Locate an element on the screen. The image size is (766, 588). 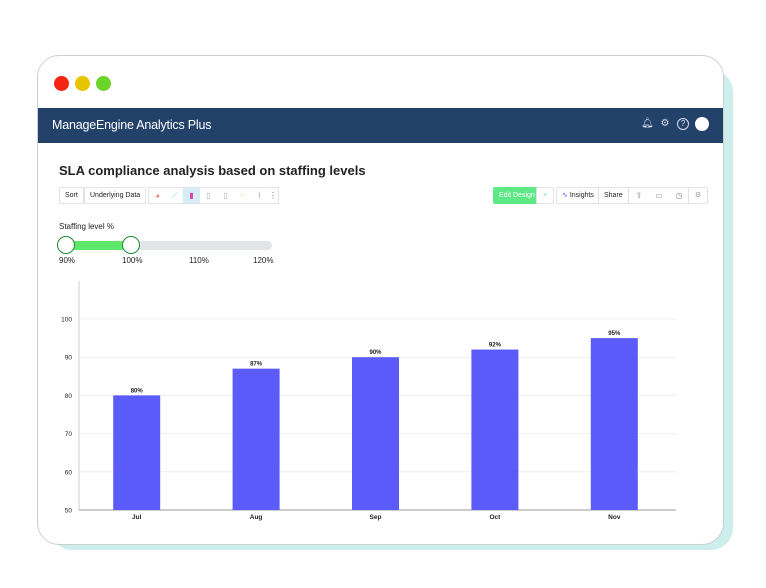
pie-chart-icon: ◕ is located at coordinates (157, 195).